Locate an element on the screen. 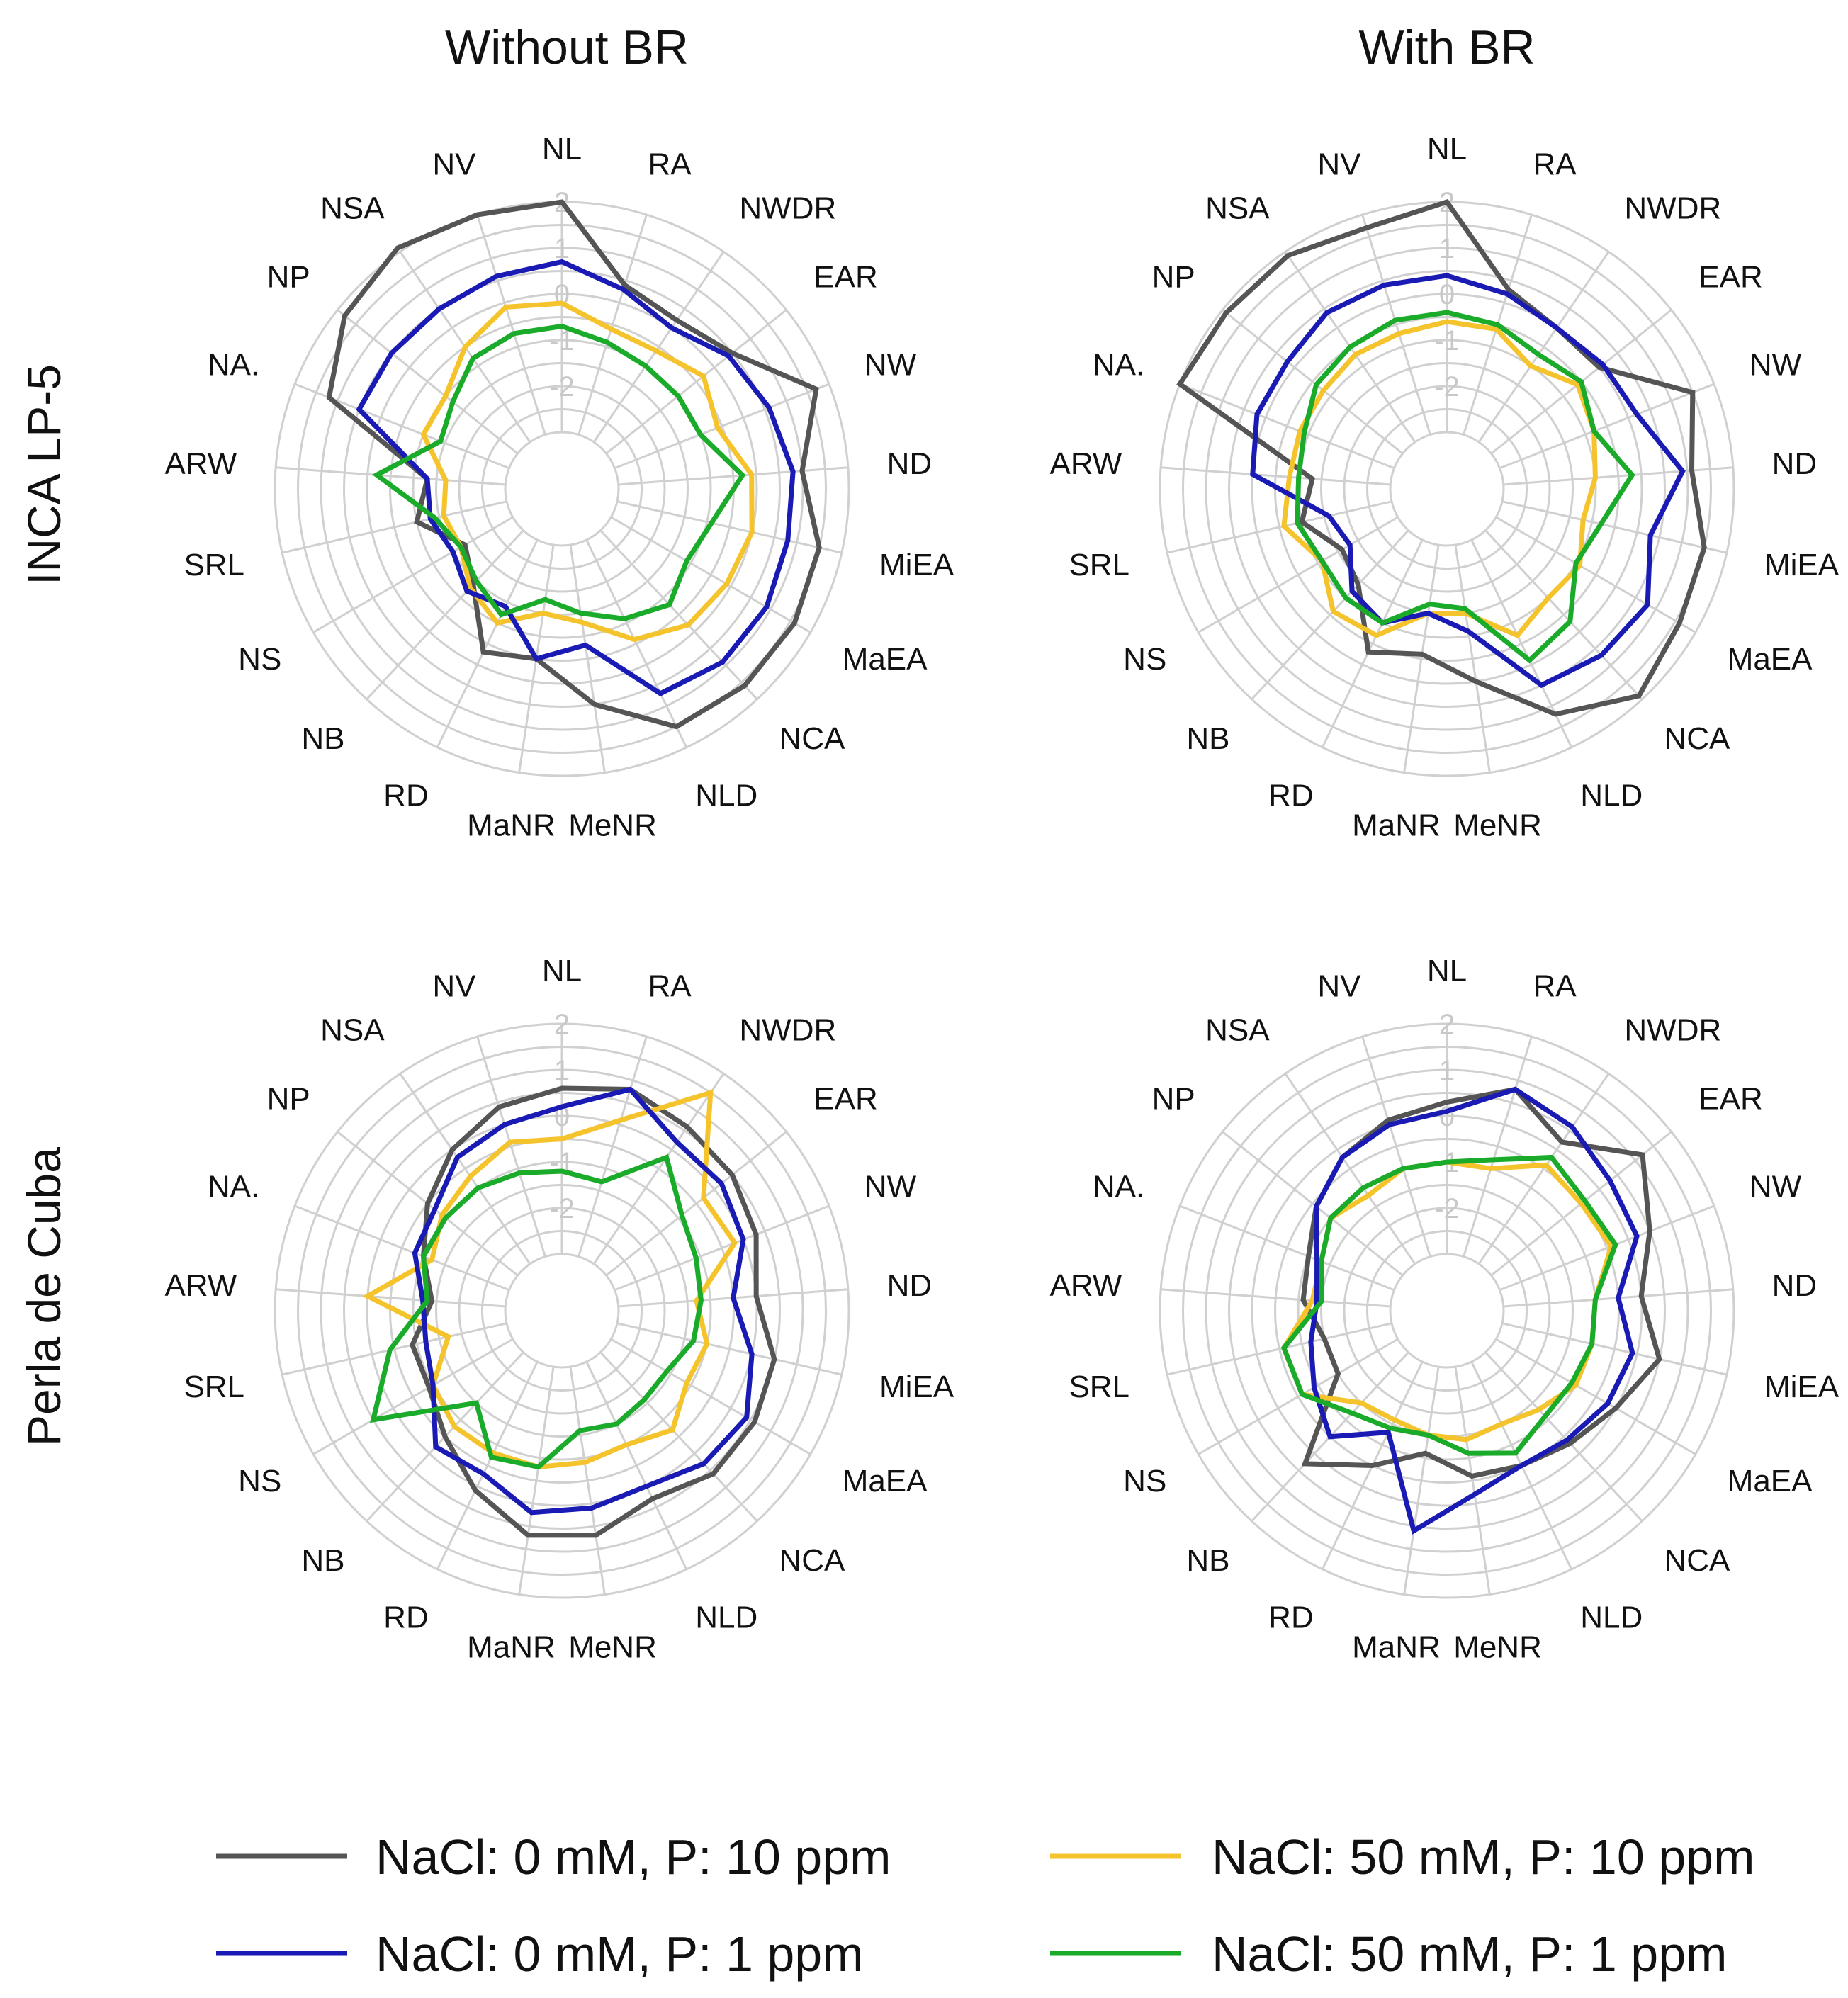  legend-label-0: NaCl: 0 mM, P: 10 ppm is located at coordinates (633, 1857).